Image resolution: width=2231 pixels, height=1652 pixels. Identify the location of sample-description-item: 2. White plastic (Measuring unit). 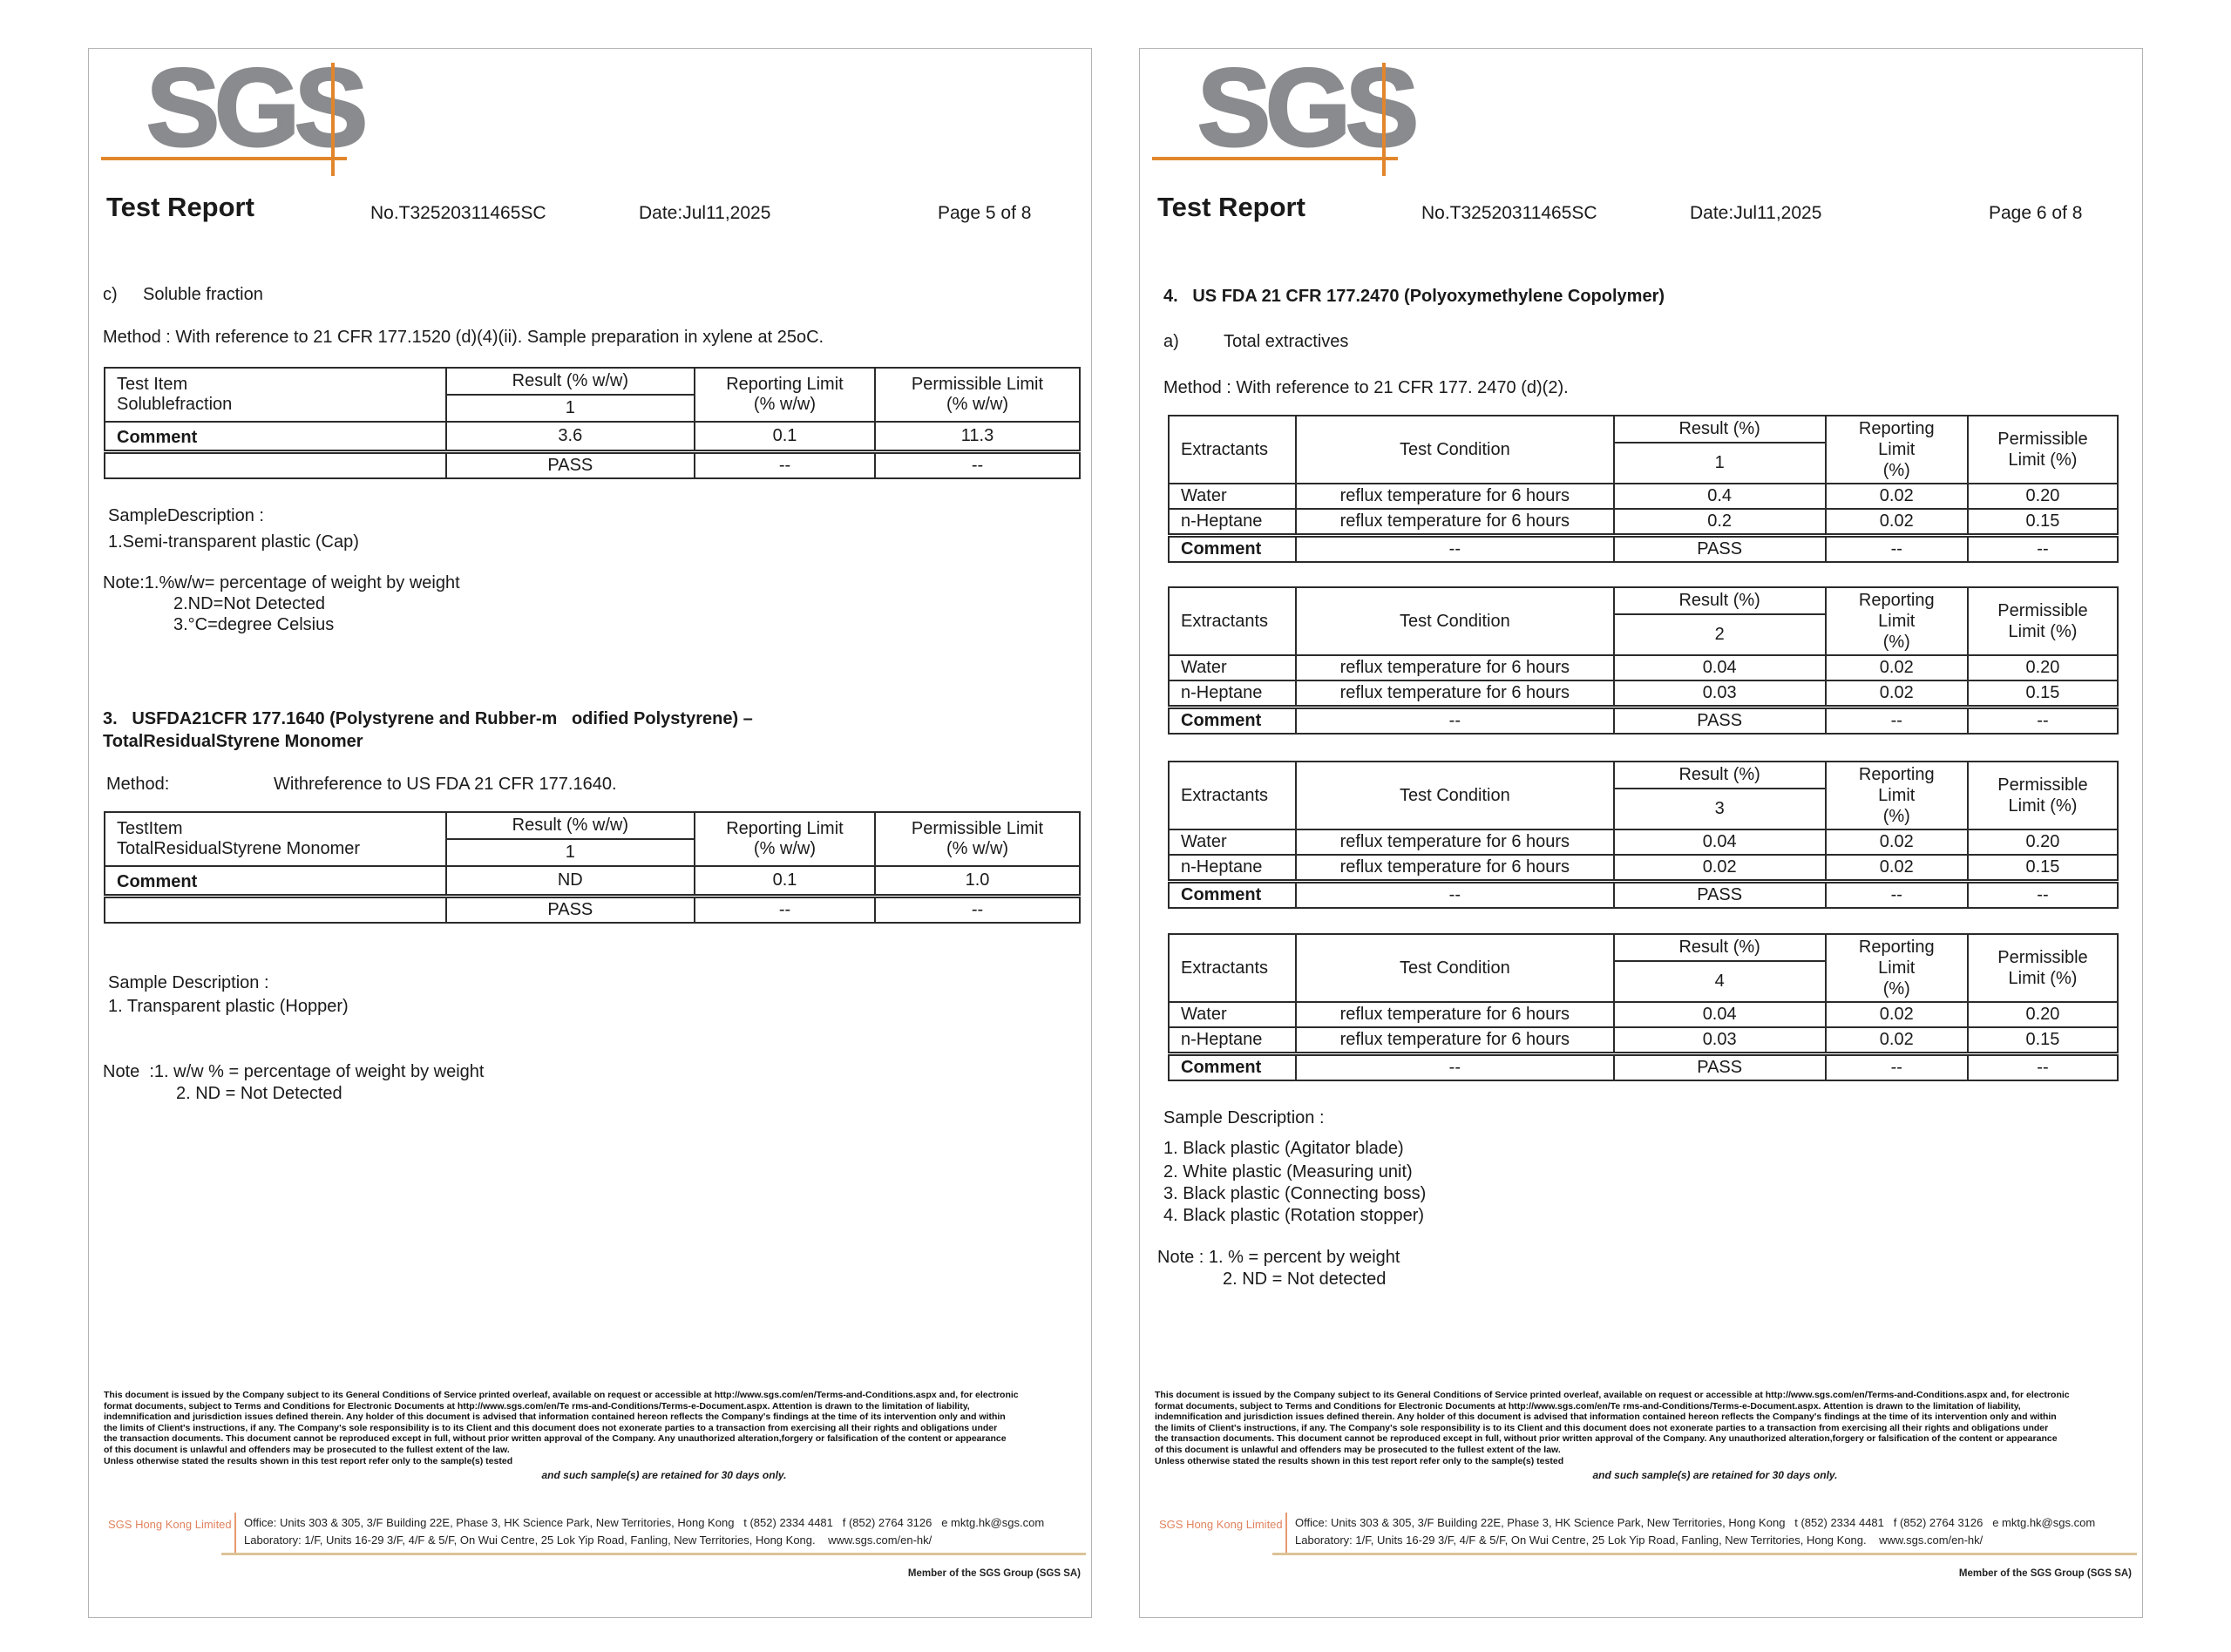
(1288, 1171).